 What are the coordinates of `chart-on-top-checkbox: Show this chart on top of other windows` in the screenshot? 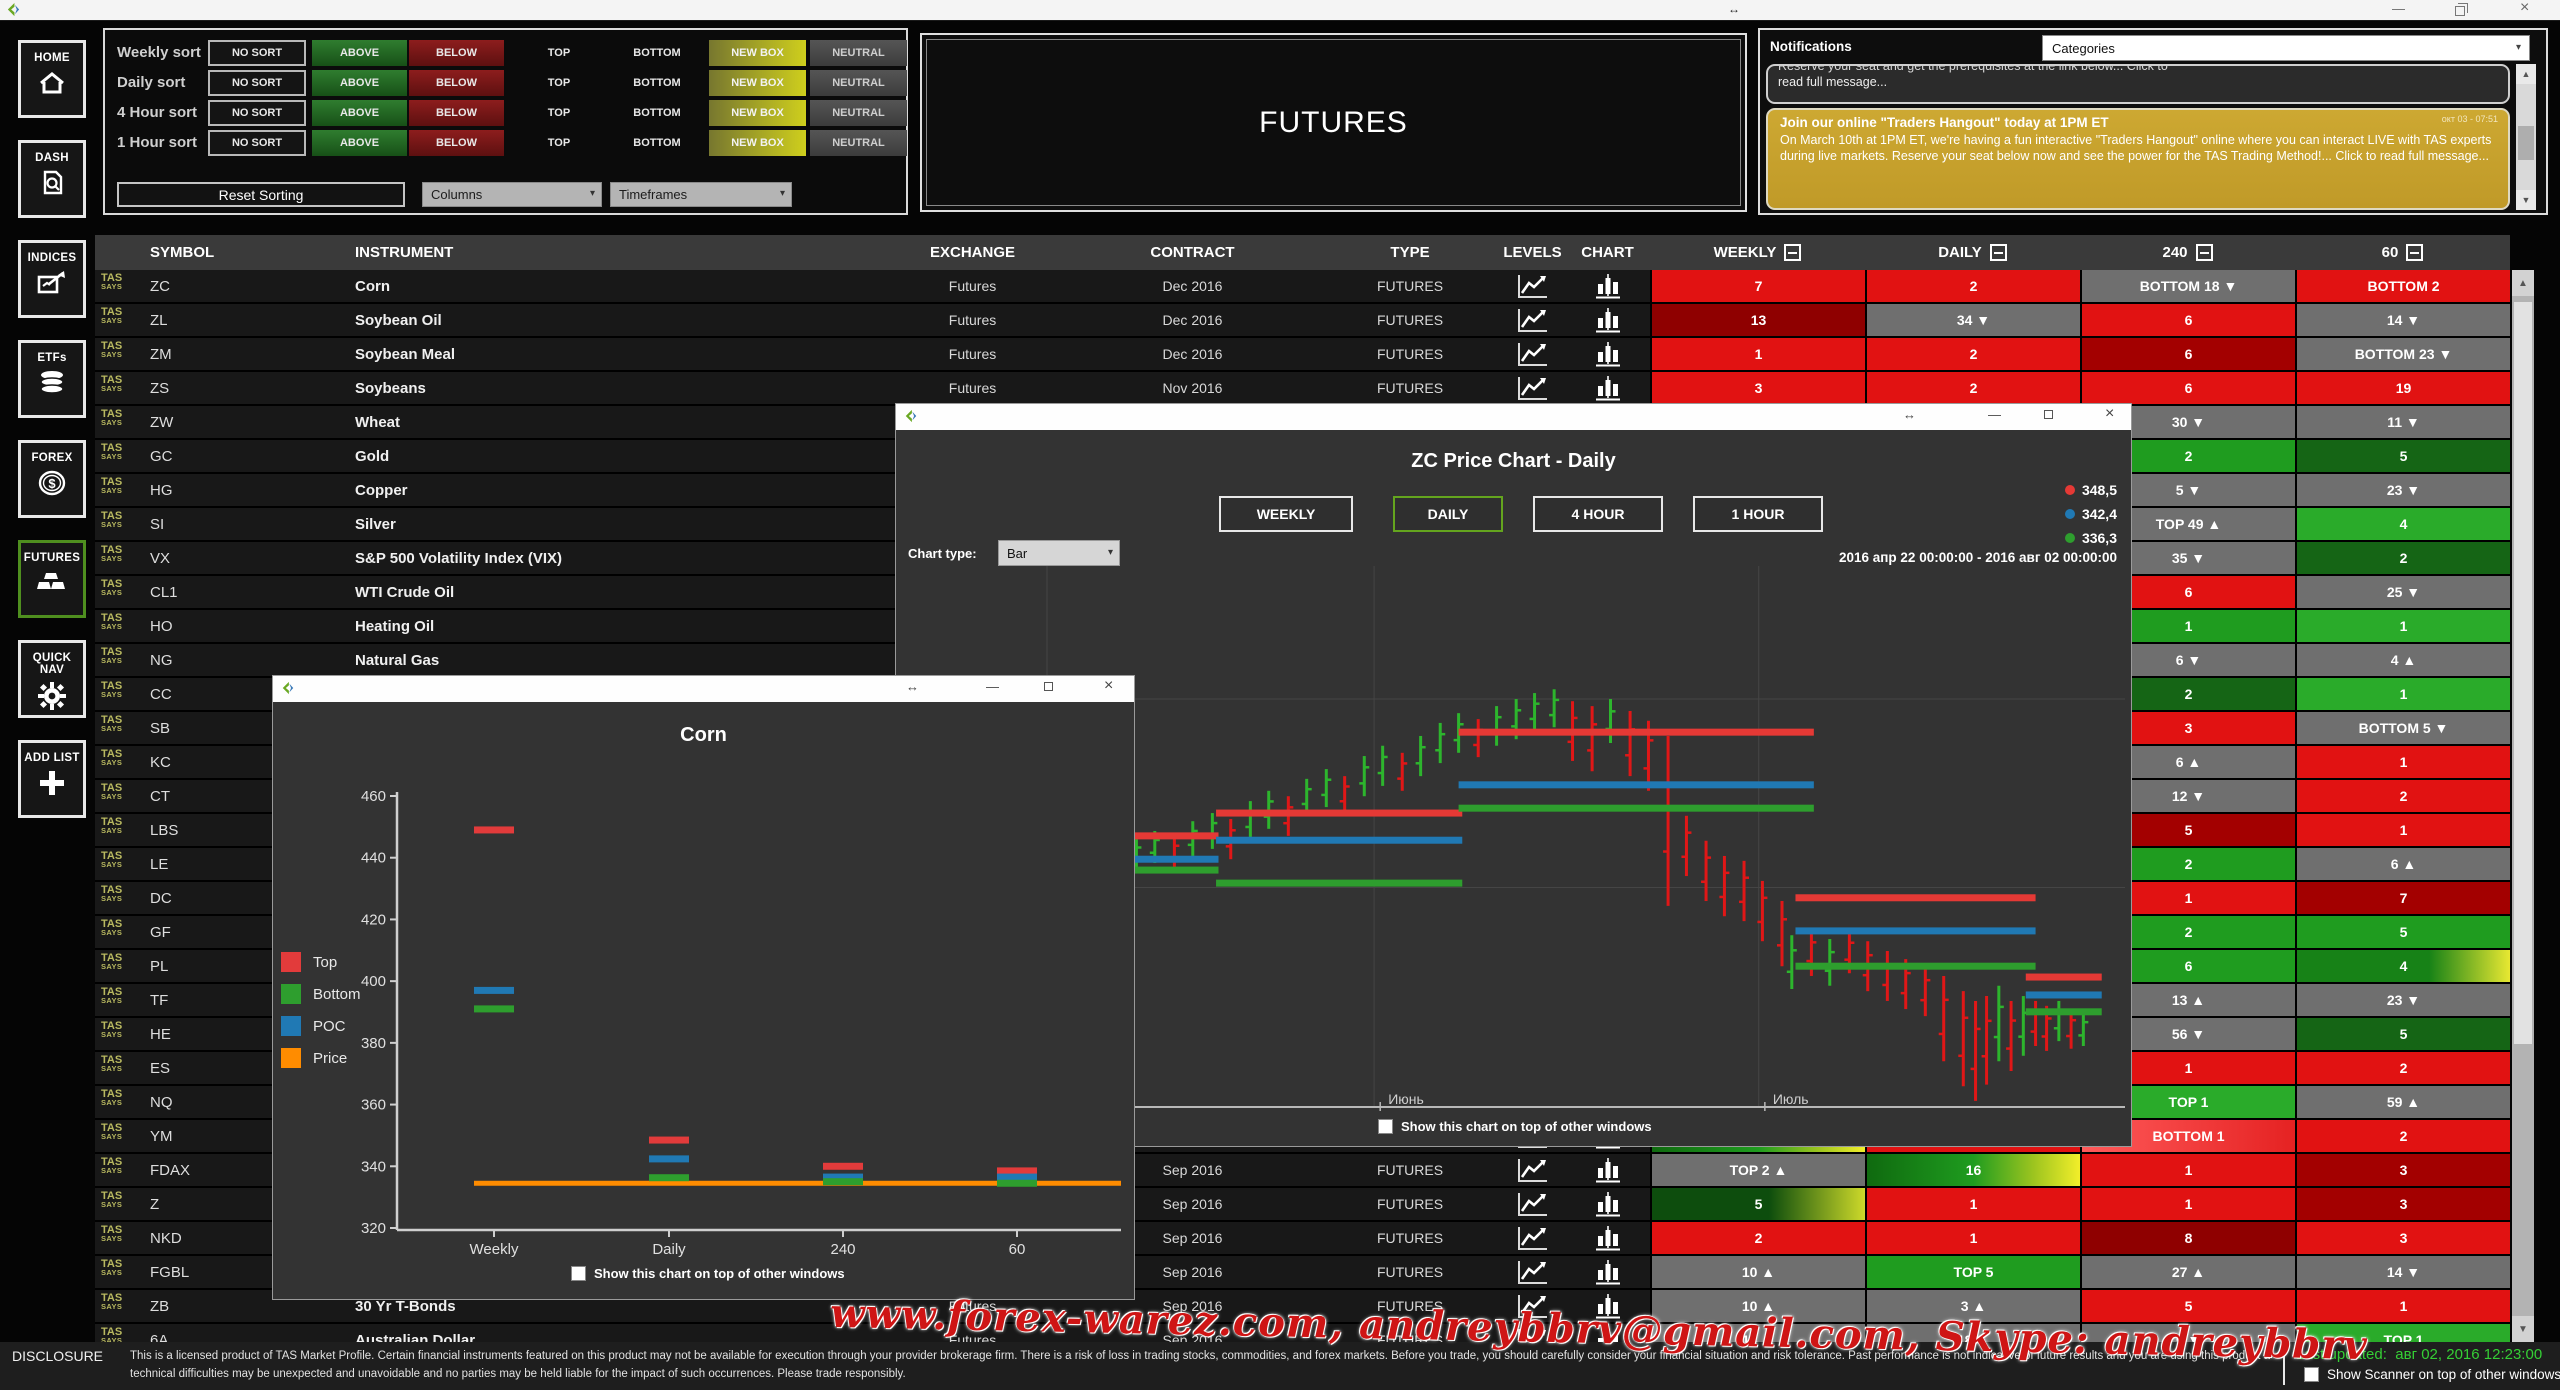 It's located at (1515, 1126).